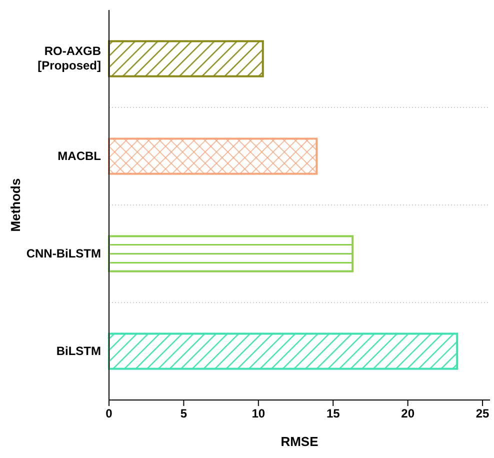 The width and height of the screenshot is (494, 458). Describe the element at coordinates (408, 413) in the screenshot. I see `x-tick-label: 20` at that location.